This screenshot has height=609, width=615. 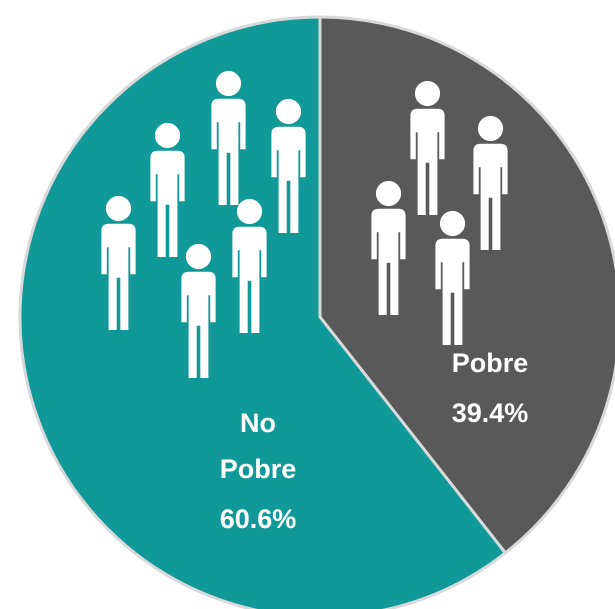 I want to click on category-label: Pobre, so click(x=490, y=363).